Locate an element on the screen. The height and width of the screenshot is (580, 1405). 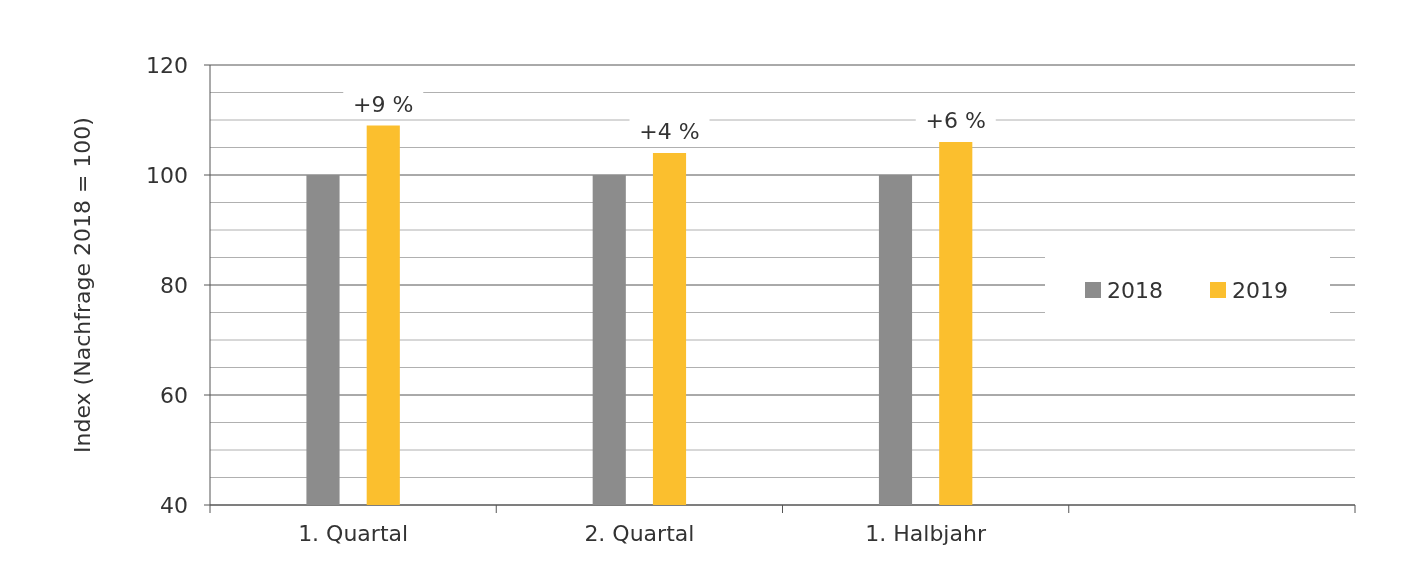
y-axis-title: Index (Nachfrage 2018 = 100) is located at coordinates (82, 285).